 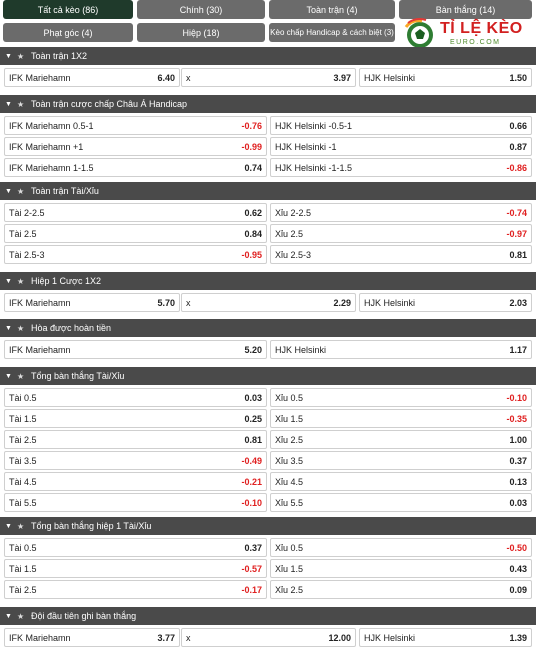 I want to click on odds-cell: x 2.29, so click(x=268, y=302).